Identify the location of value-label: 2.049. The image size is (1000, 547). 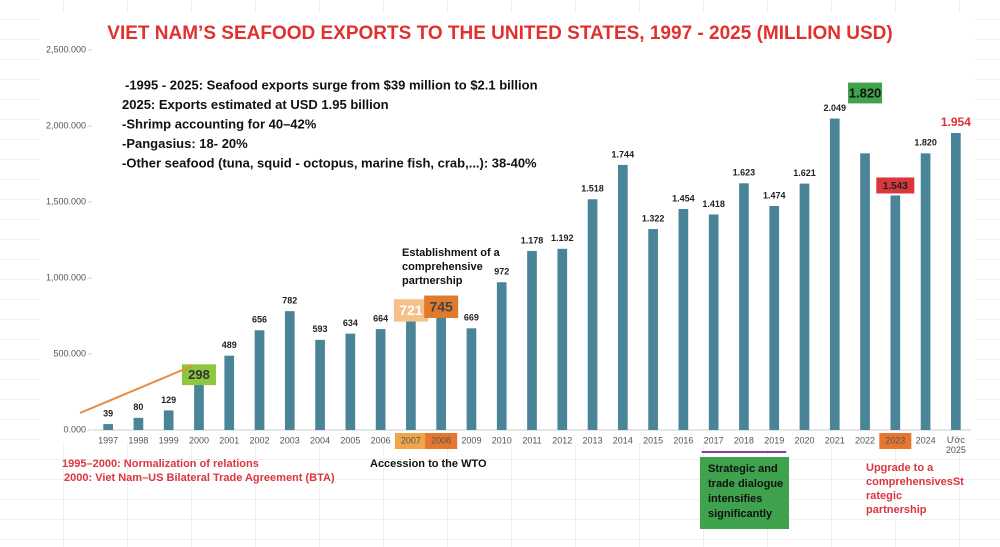
(834, 108).